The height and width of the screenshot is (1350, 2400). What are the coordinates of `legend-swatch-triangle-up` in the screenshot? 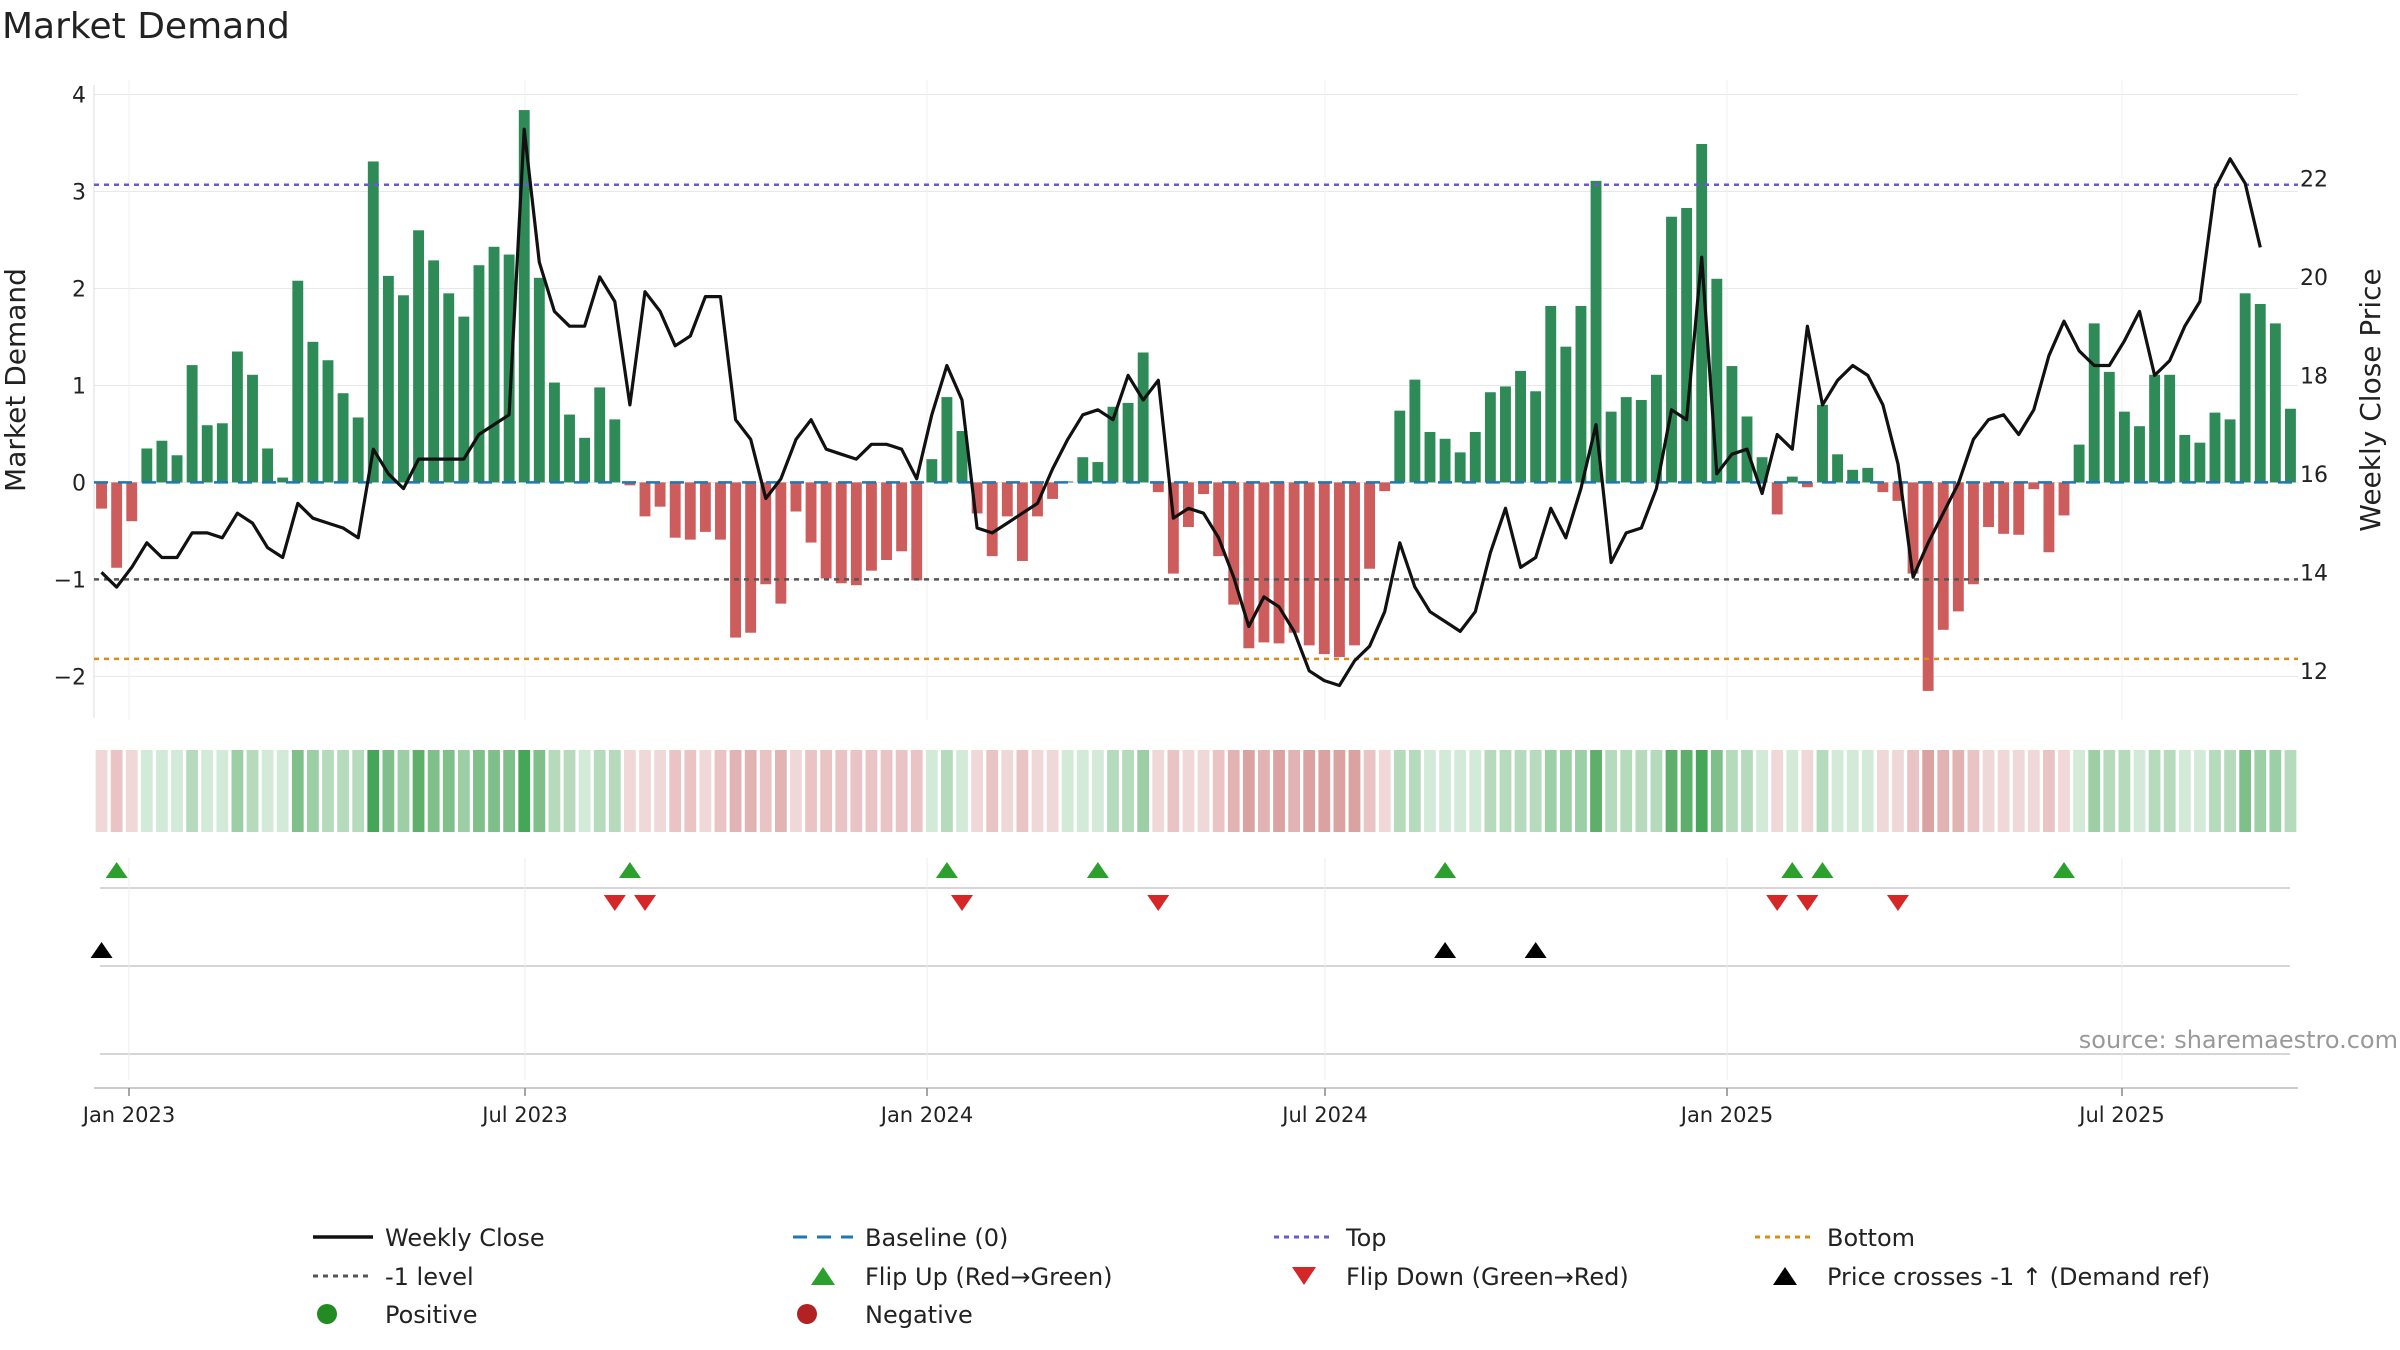 It's located at (823, 1276).